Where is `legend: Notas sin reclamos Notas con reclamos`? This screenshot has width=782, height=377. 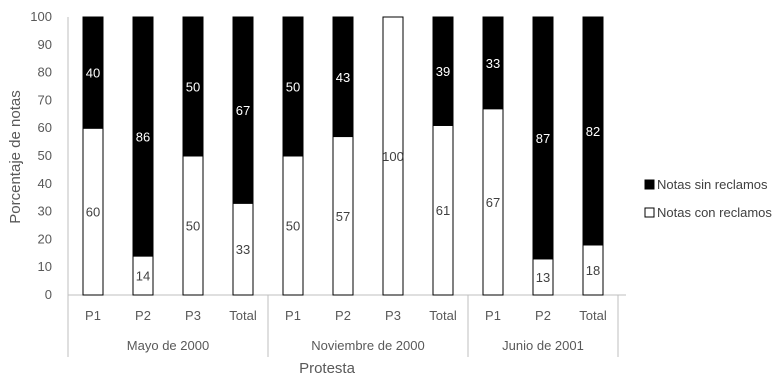 legend: Notas sin reclamos Notas con reclamos is located at coordinates (708, 198).